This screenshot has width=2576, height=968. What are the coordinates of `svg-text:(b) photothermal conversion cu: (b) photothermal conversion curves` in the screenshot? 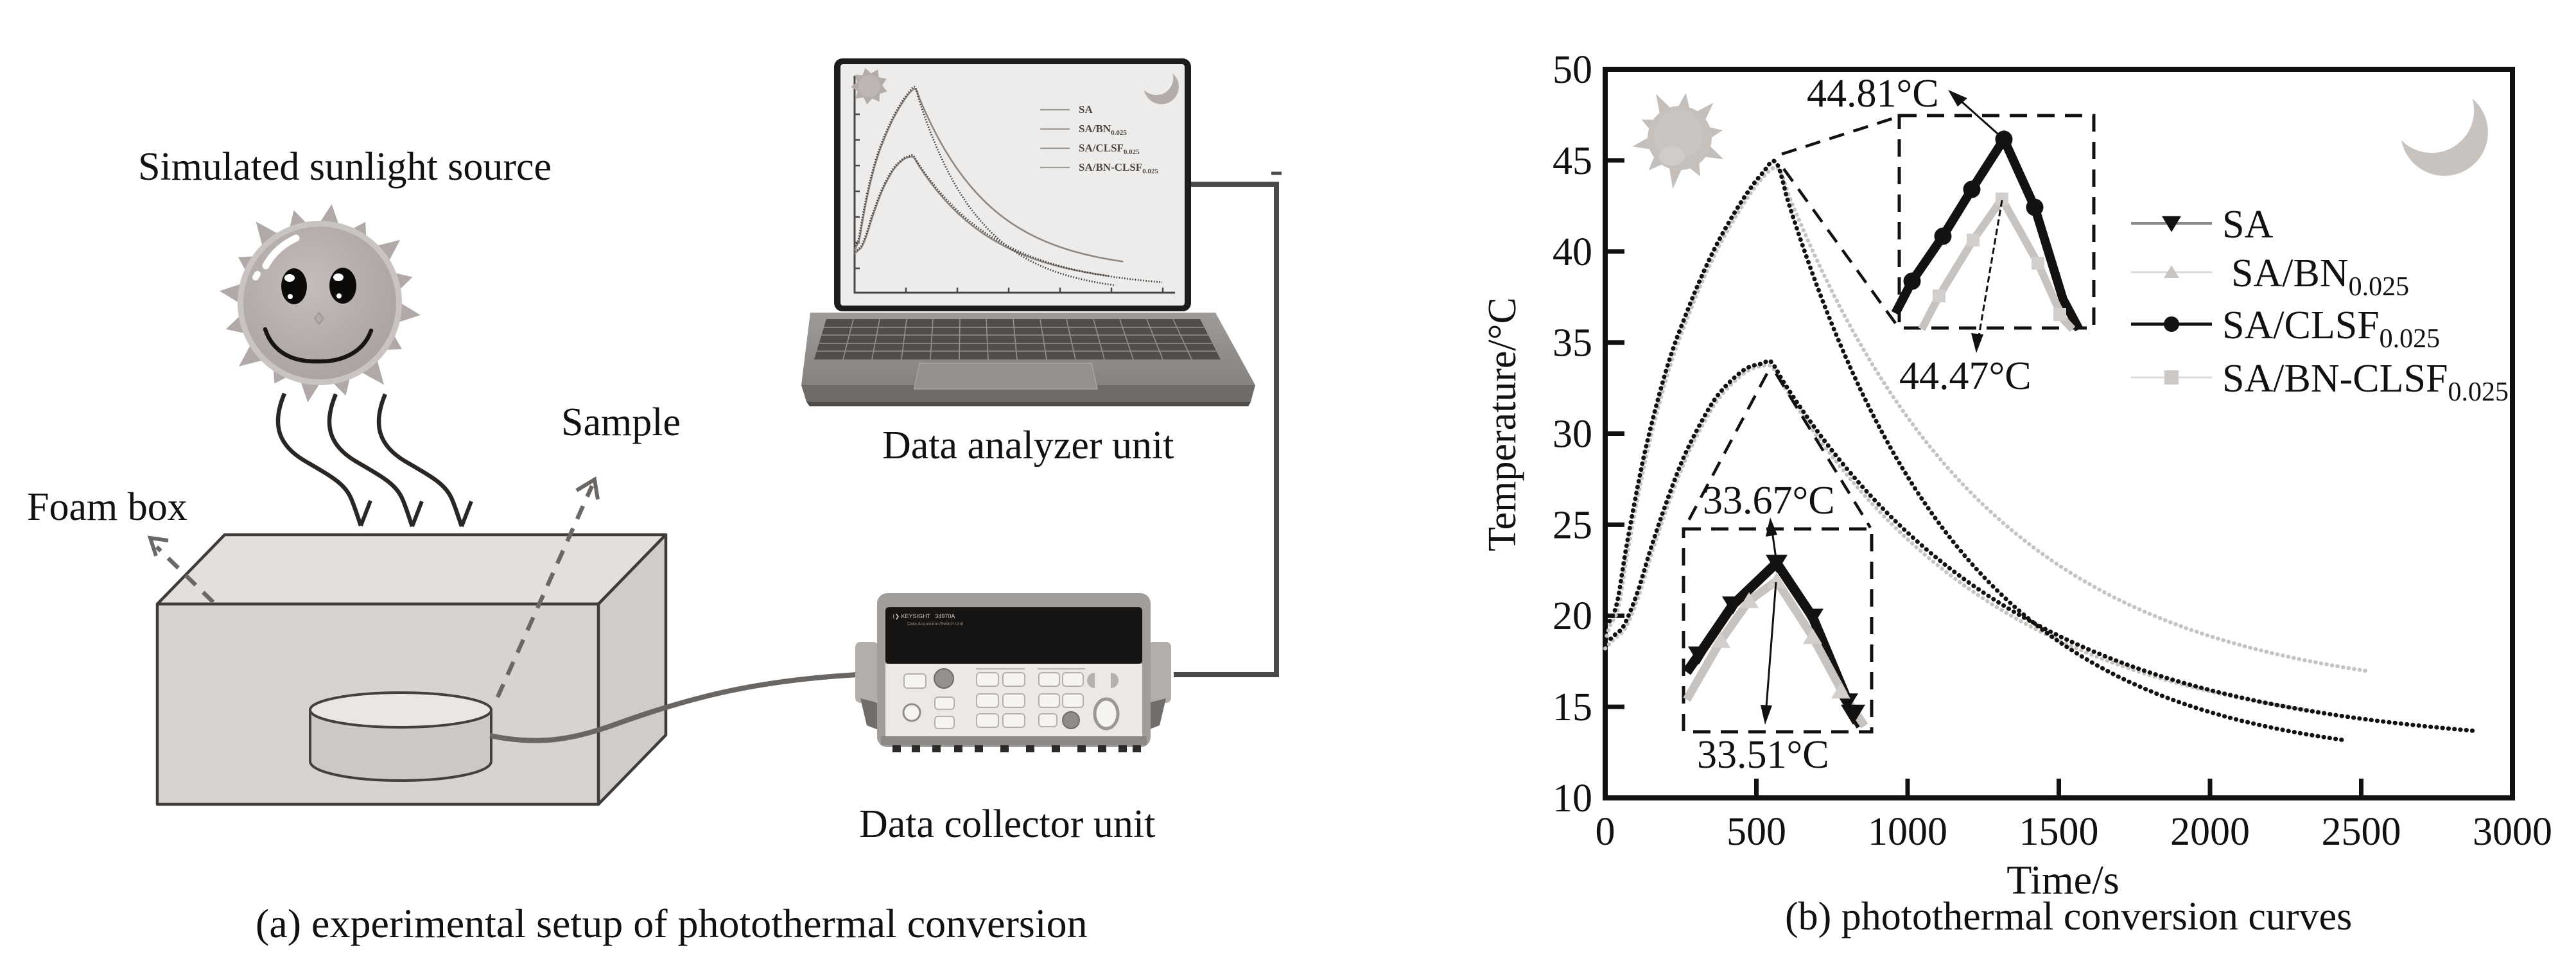 It's located at (2068, 916).